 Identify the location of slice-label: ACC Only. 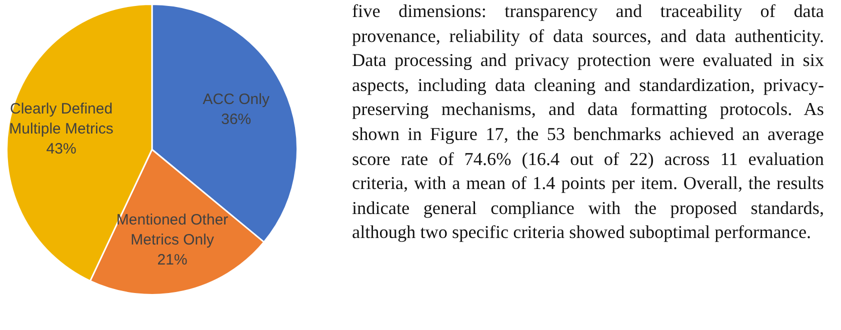
(236, 99).